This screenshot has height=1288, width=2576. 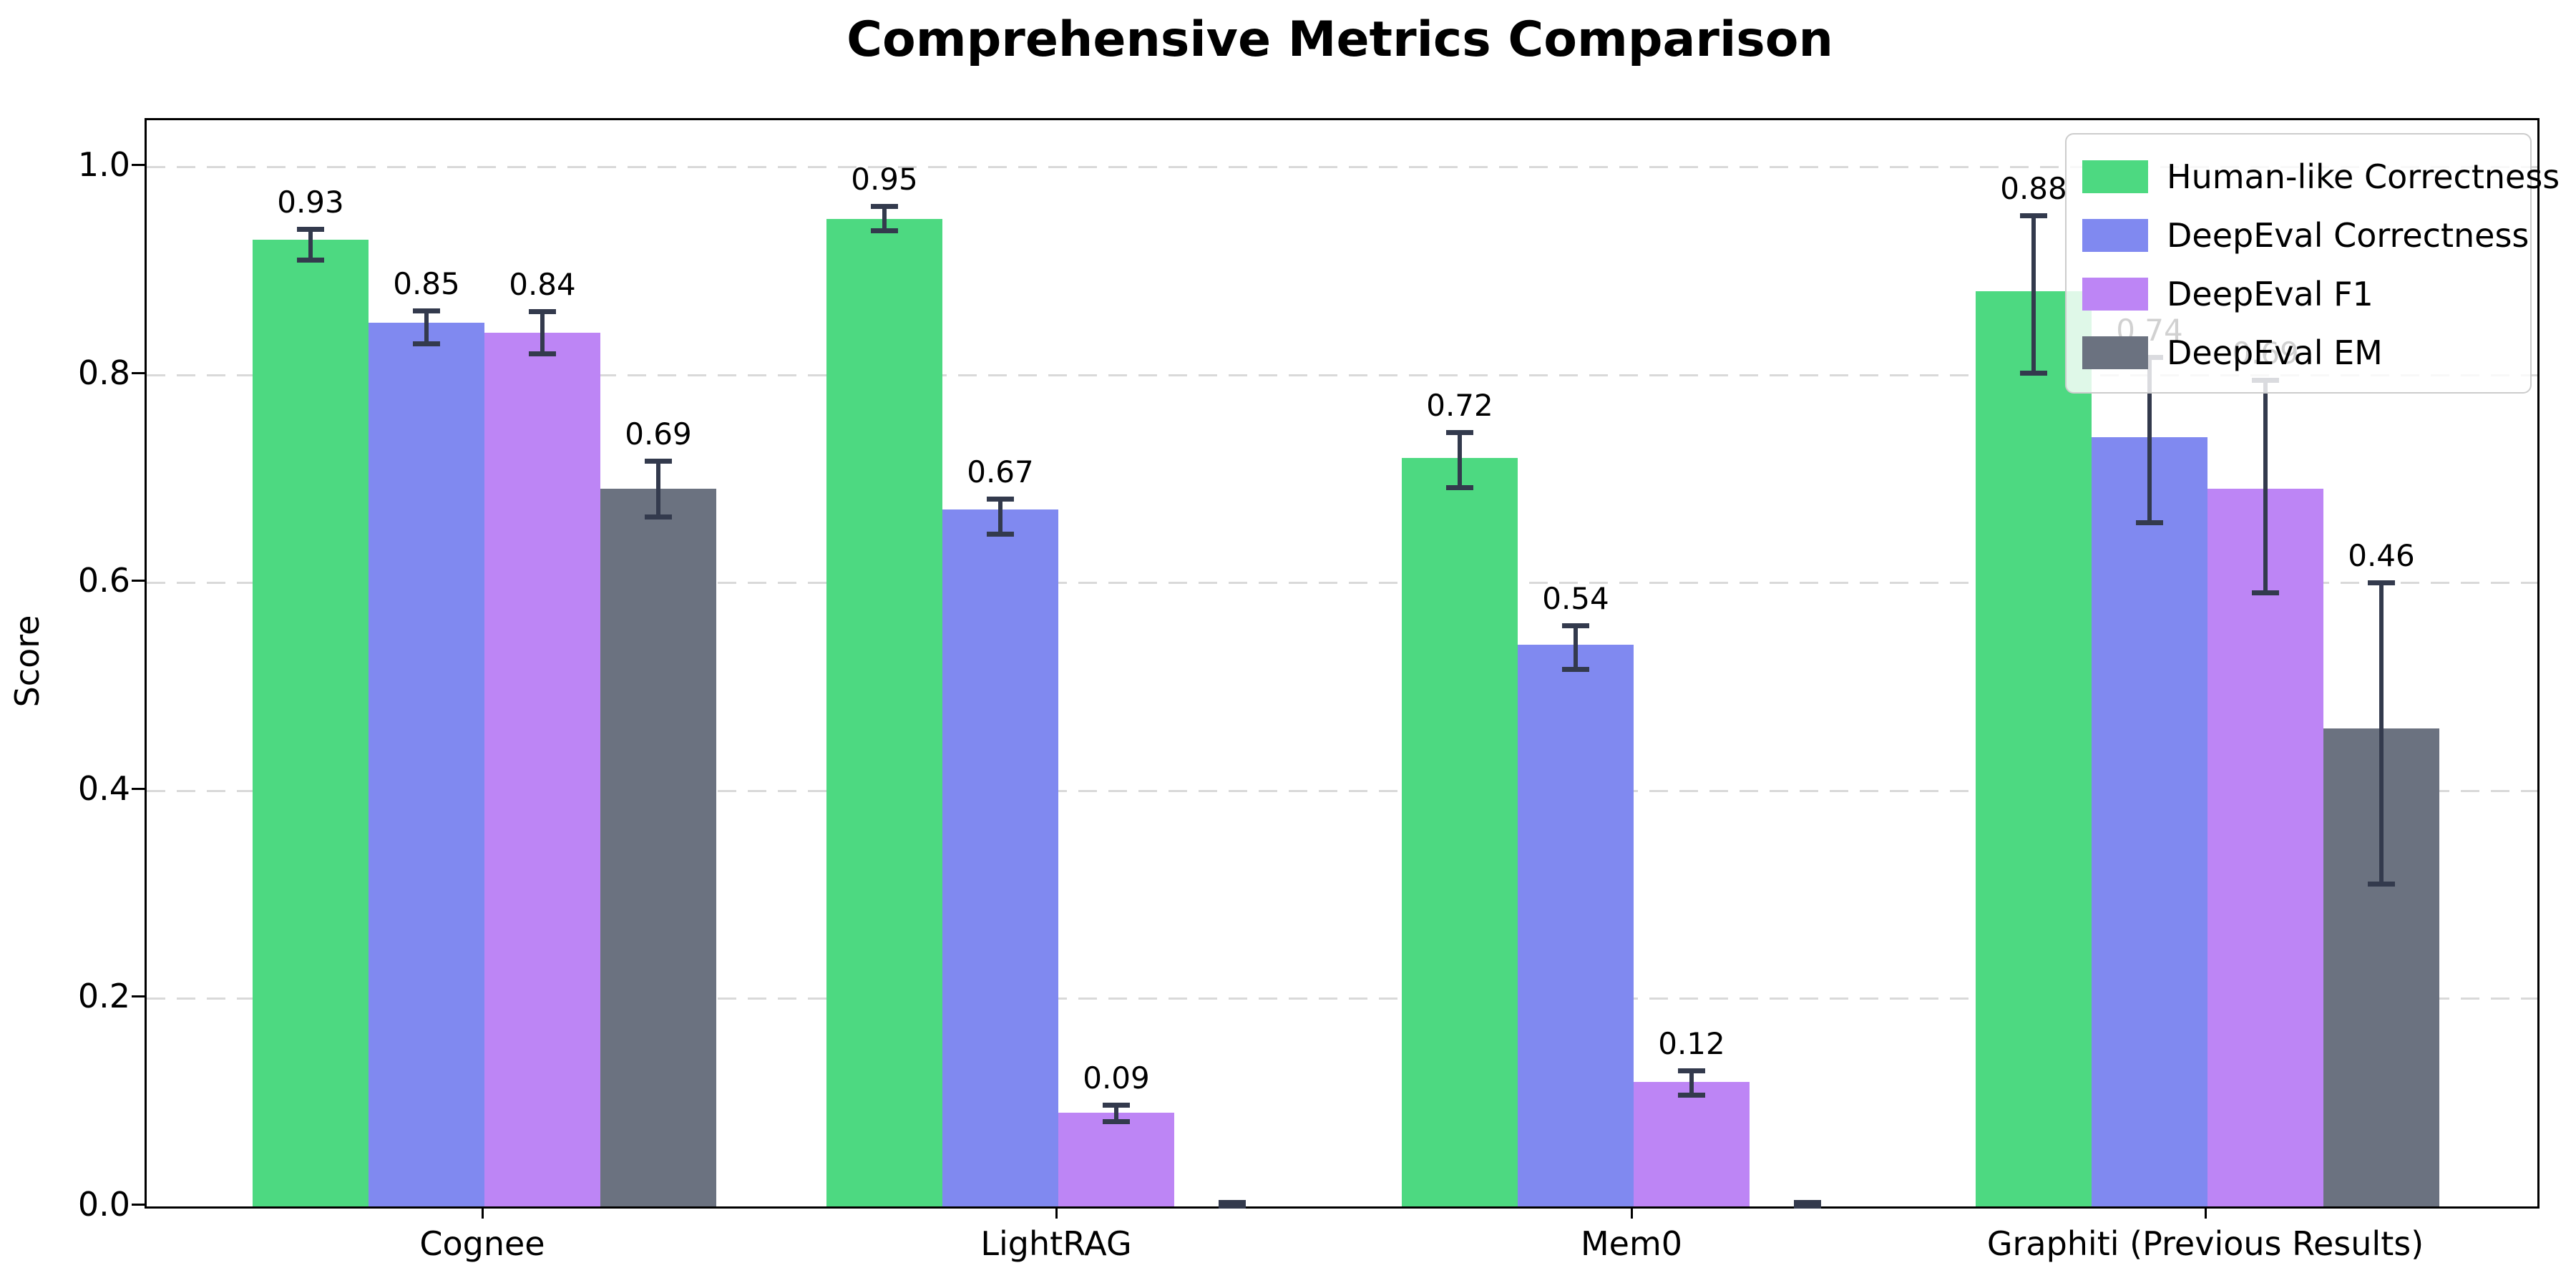 What do you see at coordinates (1340, 39) in the screenshot?
I see `chart-title: Comprehensive Metrics Comparison` at bounding box center [1340, 39].